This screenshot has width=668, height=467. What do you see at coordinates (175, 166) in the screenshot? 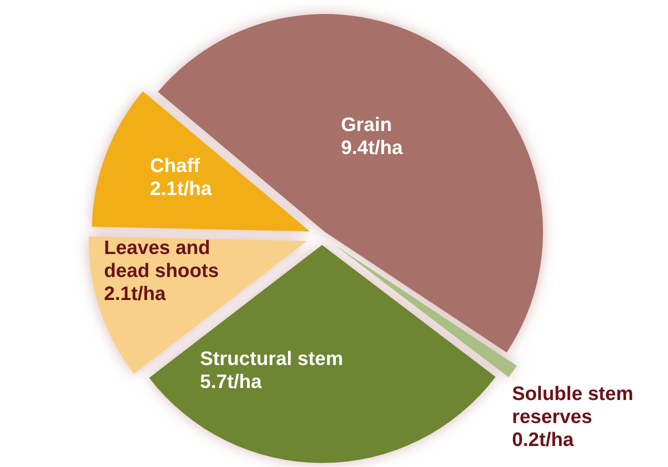
I see `slice-label: Chaff` at bounding box center [175, 166].